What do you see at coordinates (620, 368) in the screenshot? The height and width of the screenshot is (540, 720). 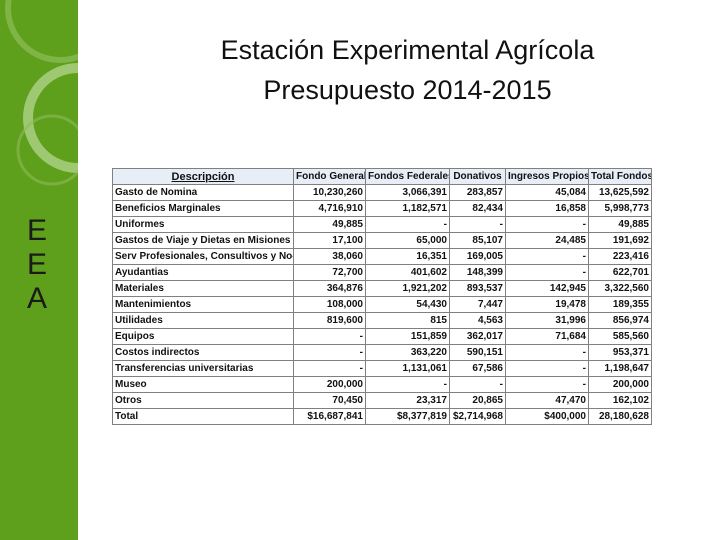 I see `table-cell: 1,198,647` at bounding box center [620, 368].